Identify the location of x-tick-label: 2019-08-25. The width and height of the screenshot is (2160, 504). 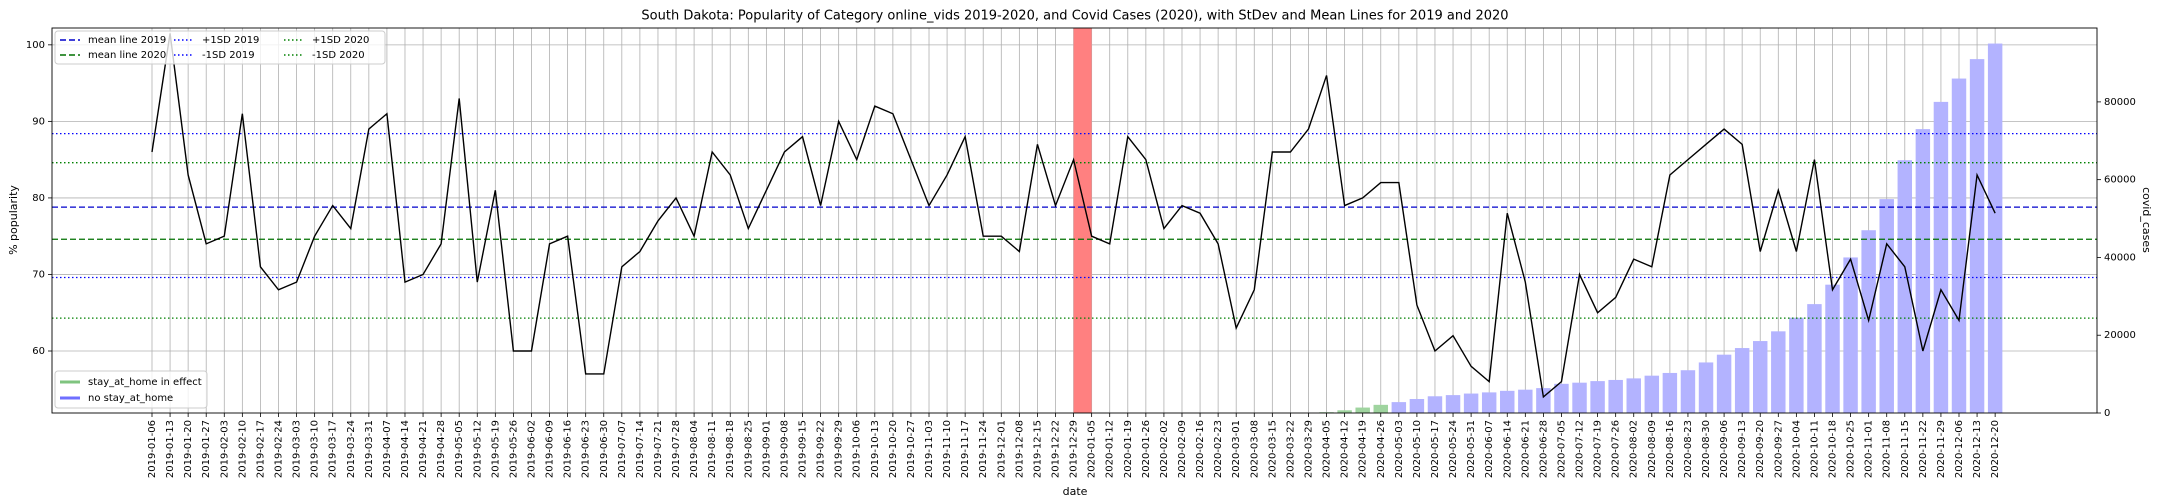
(748, 449).